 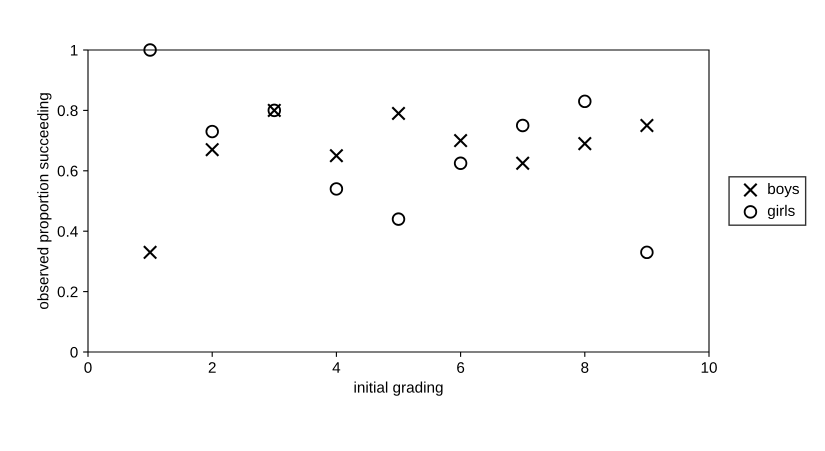 I want to click on y-tick-label: 0.2, so click(x=68, y=292).